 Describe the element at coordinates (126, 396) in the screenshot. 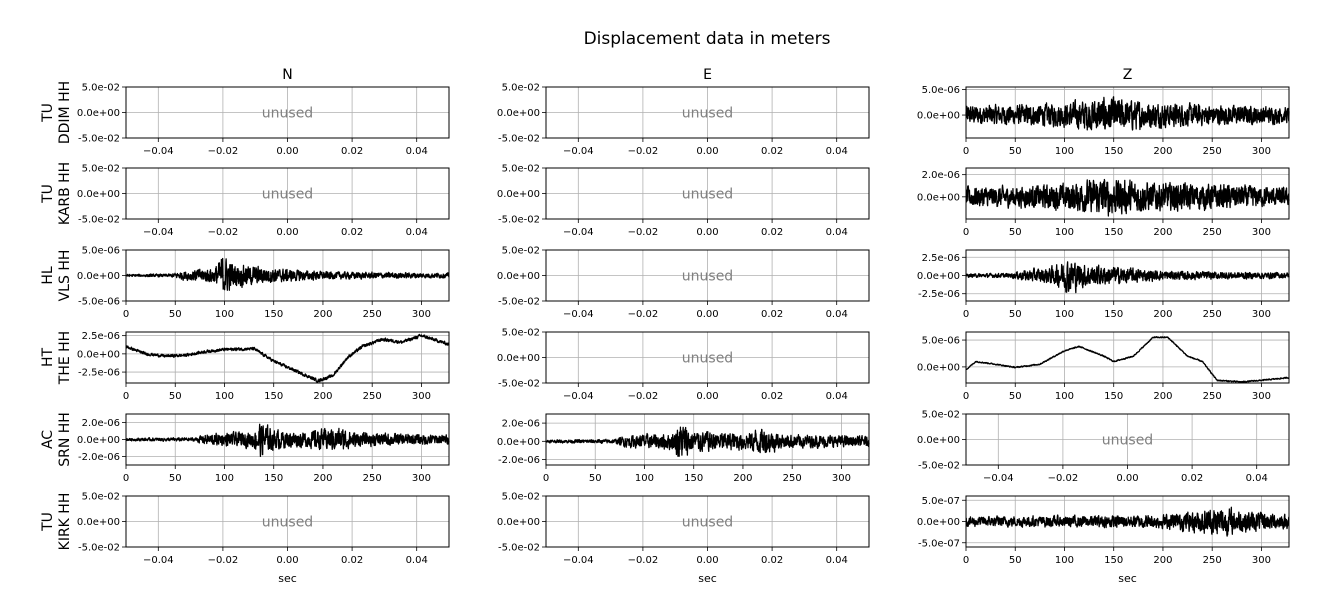

I see `xtick-label-r3c0: 0` at that location.